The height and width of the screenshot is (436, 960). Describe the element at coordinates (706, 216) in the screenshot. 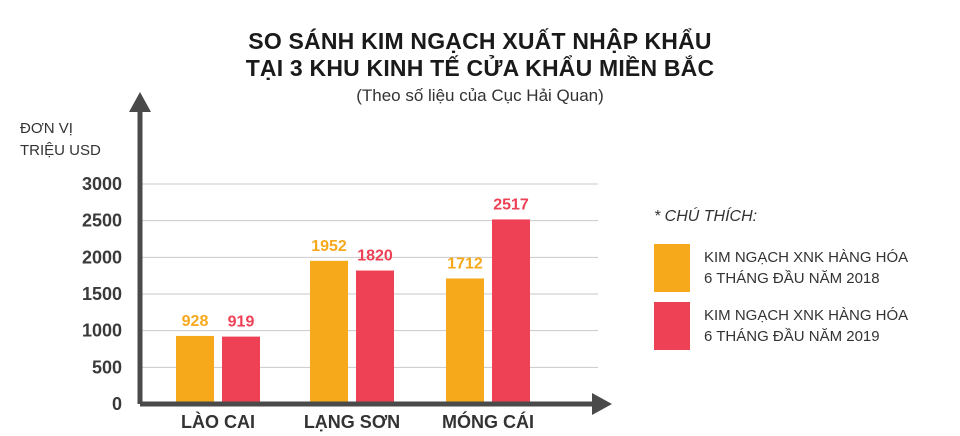

I see `legend-title: * CHÚ THÍCH:` at that location.